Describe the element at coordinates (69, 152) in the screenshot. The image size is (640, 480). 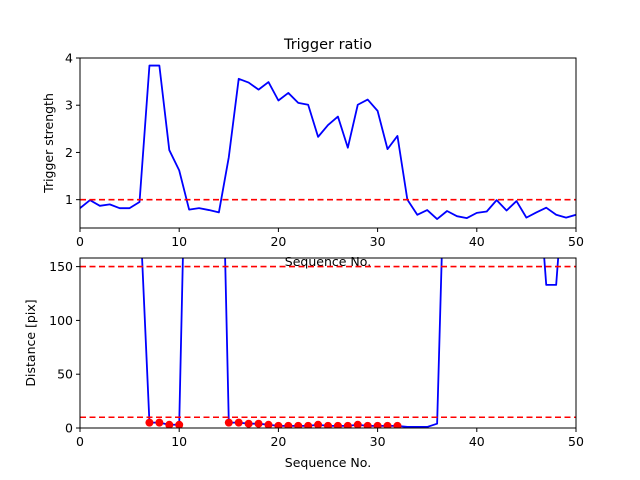
I see `y-tick-label: 2` at that location.